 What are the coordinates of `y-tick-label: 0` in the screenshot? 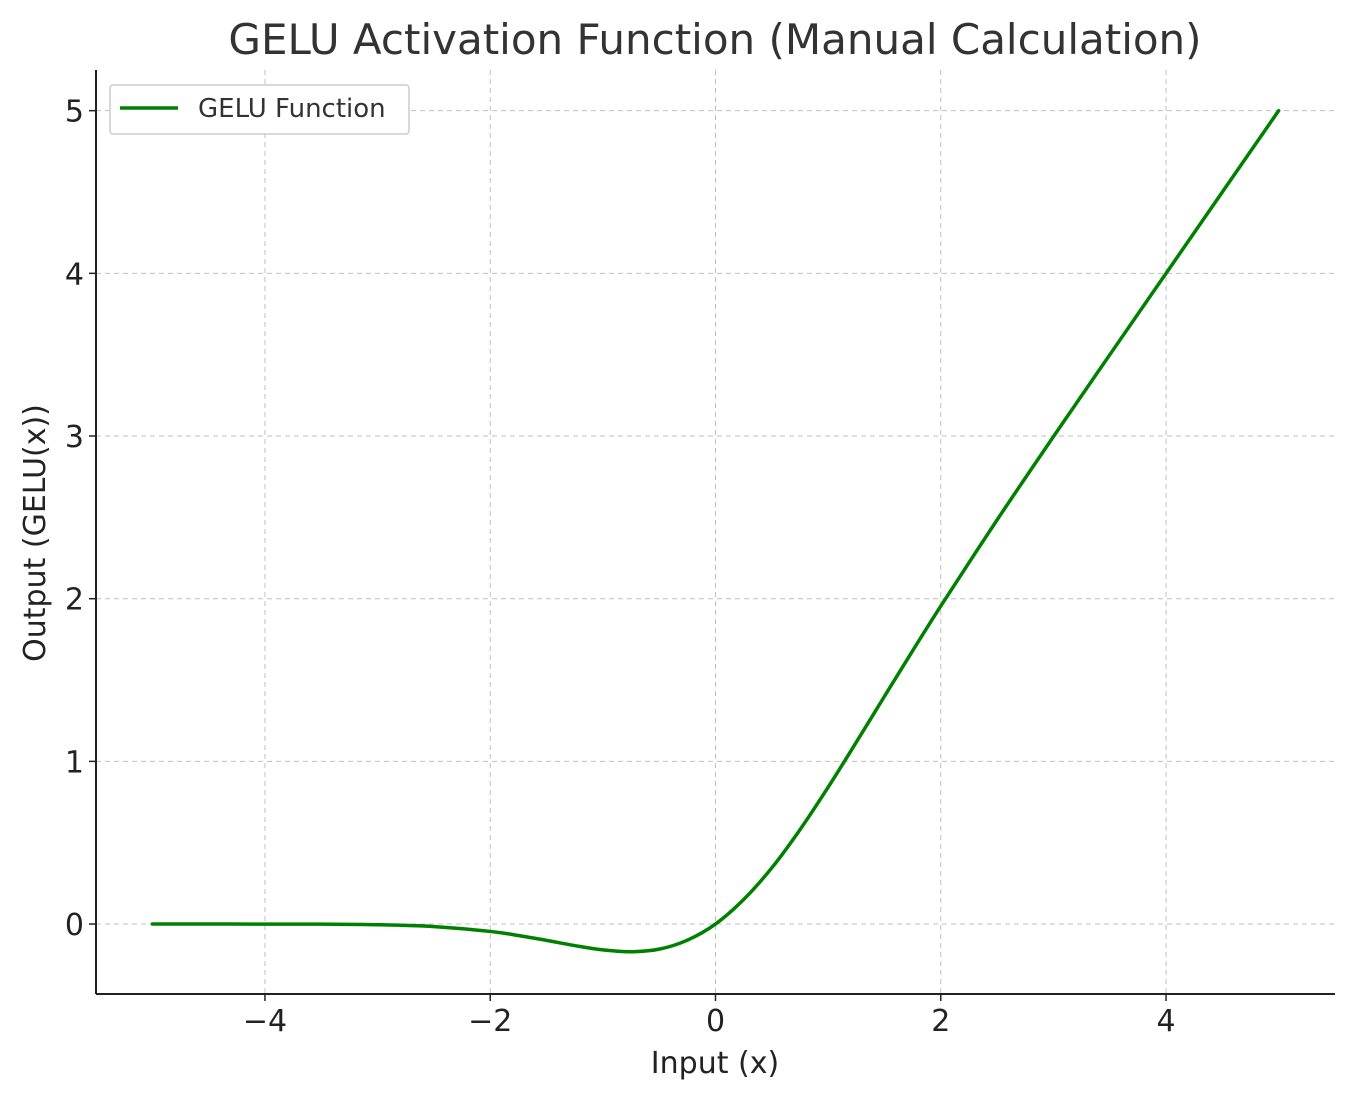 It's located at (74, 925).